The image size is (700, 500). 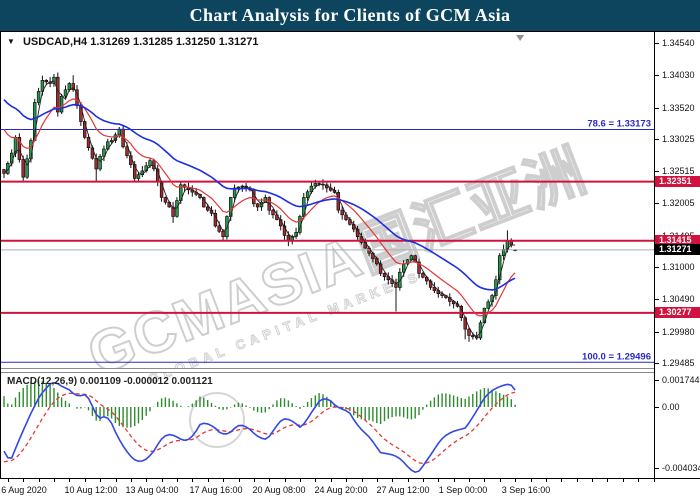 What do you see at coordinates (677, 240) in the screenshot?
I see `price-level-badge: 1.31415` at bounding box center [677, 240].